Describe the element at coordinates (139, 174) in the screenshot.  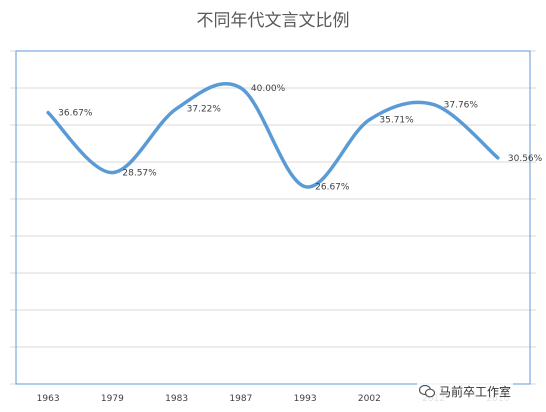
I see `data-label: 28.57%` at that location.